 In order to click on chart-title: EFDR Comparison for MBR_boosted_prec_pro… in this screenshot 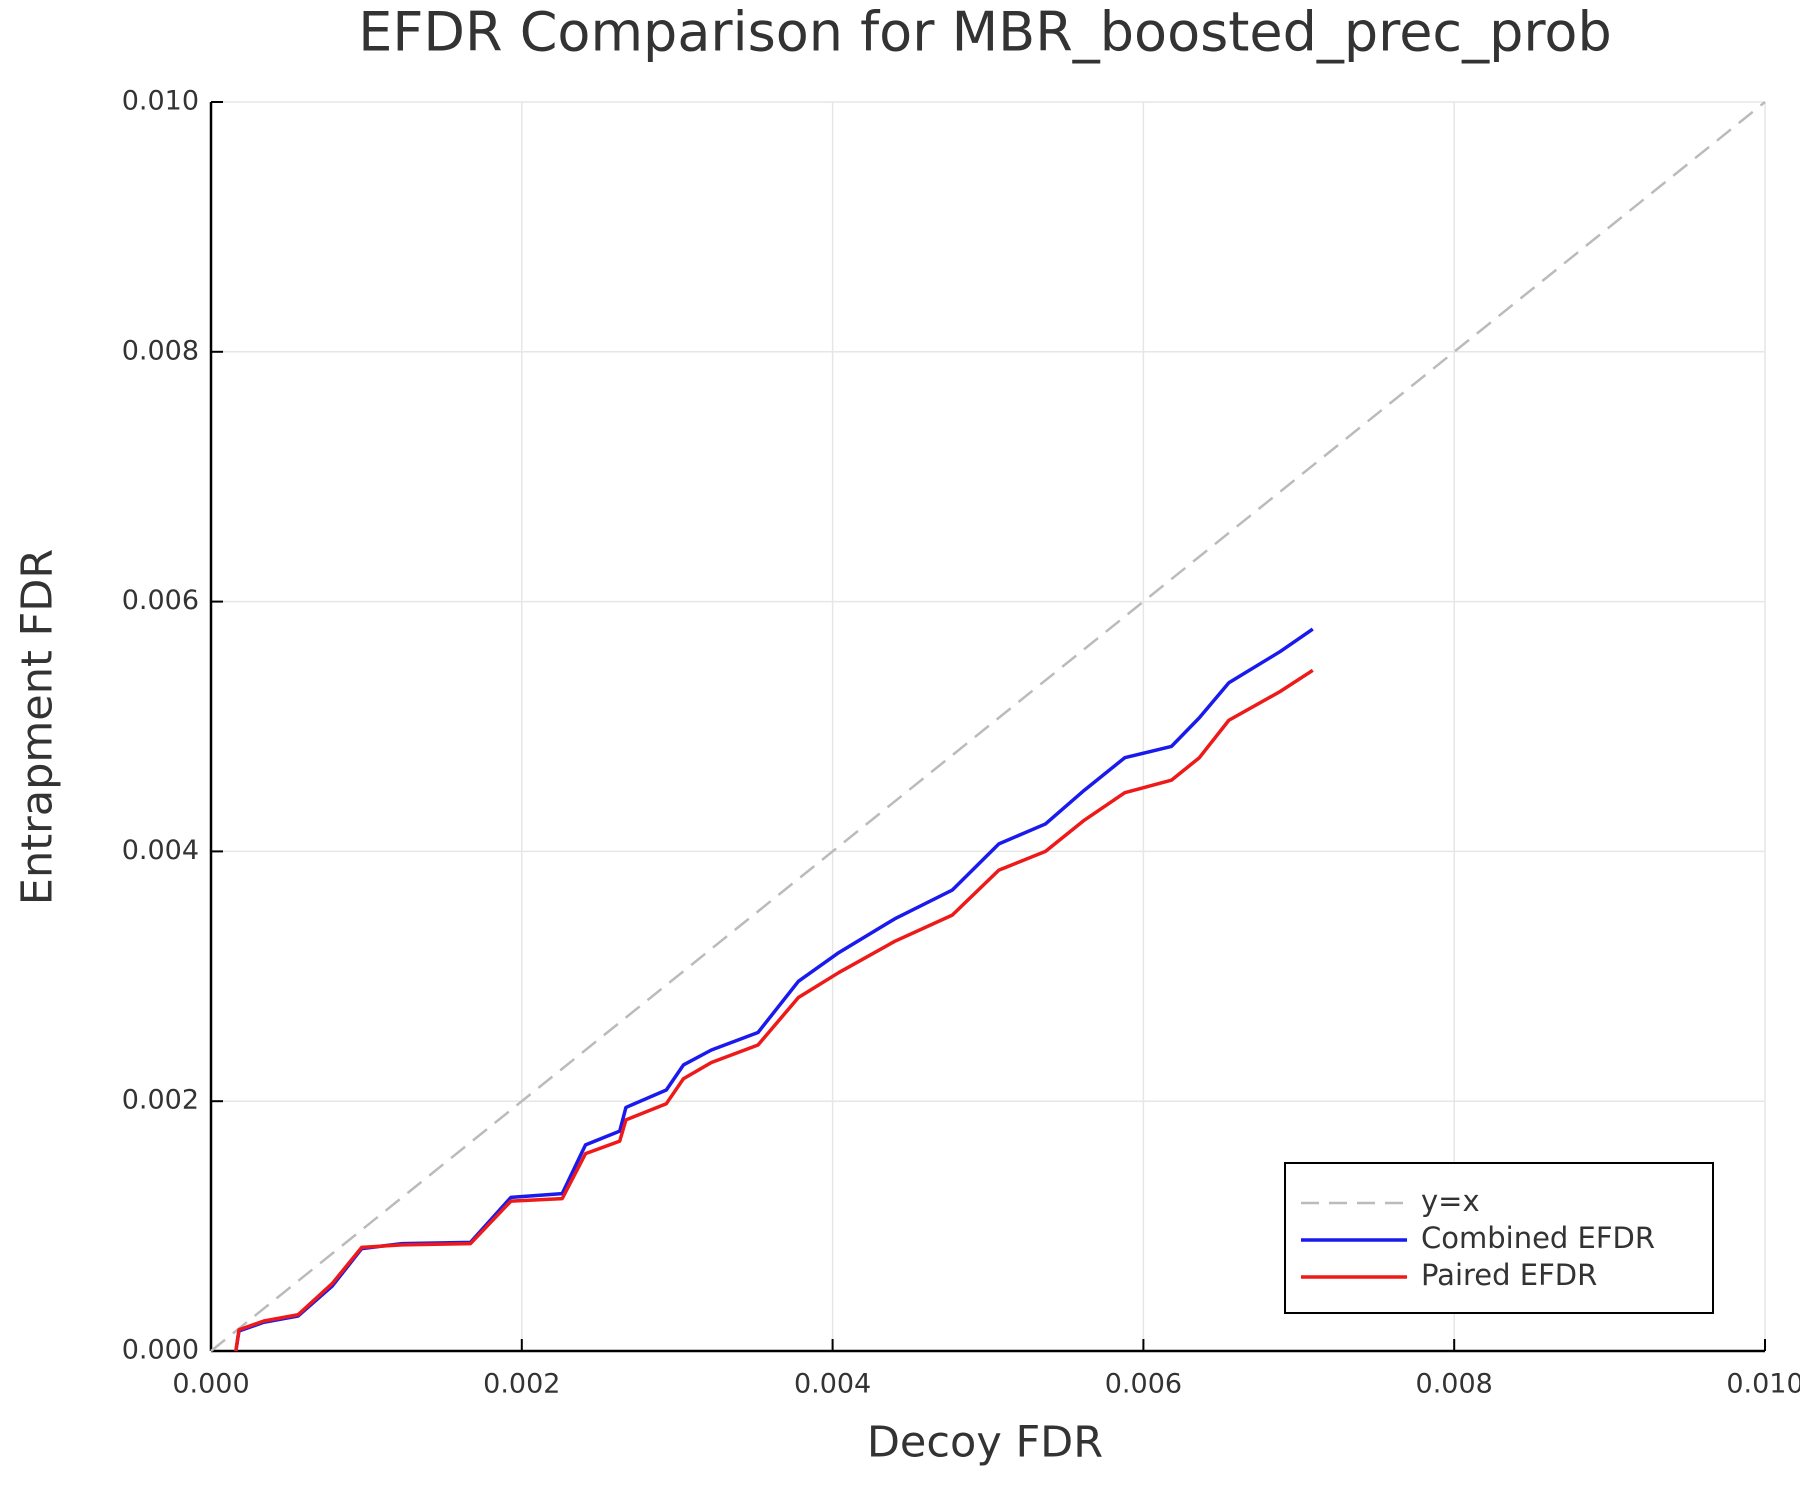, I will do `click(984, 32)`.